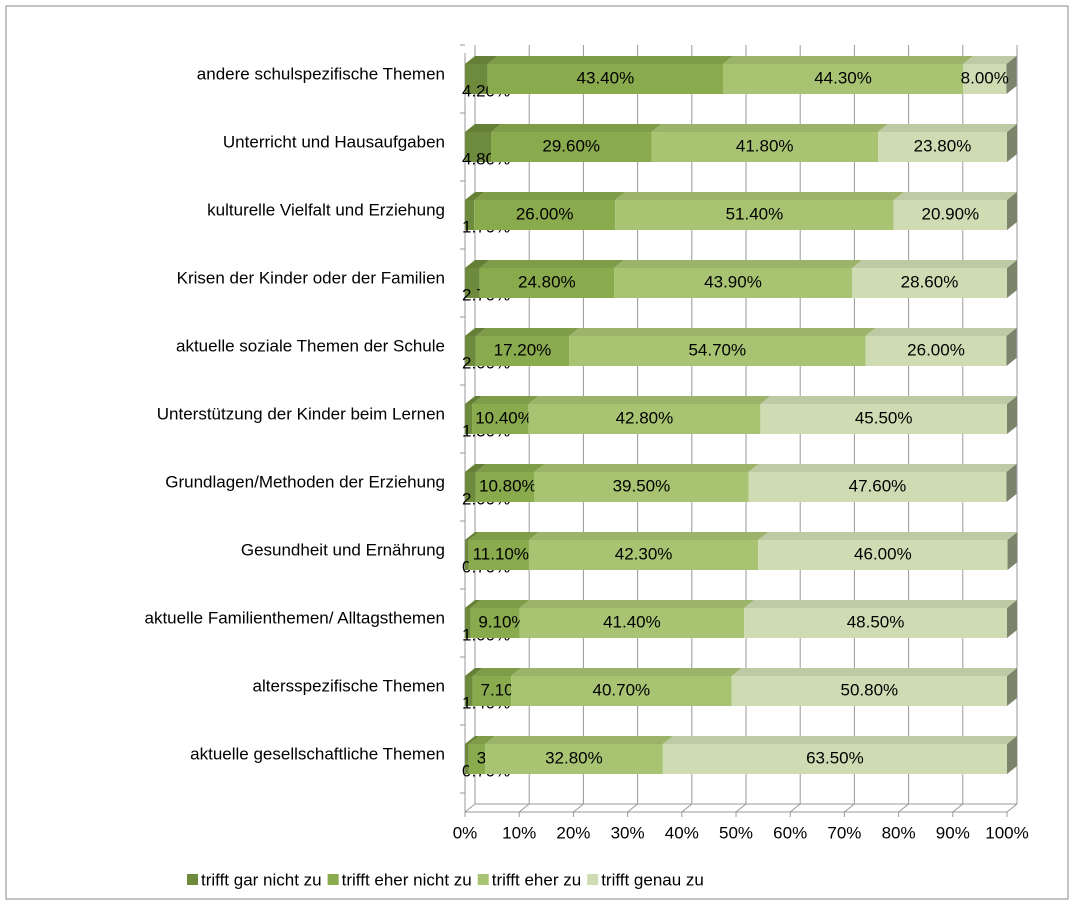 The image size is (1076, 907). I want to click on data-label: 43.90%, so click(733, 281).